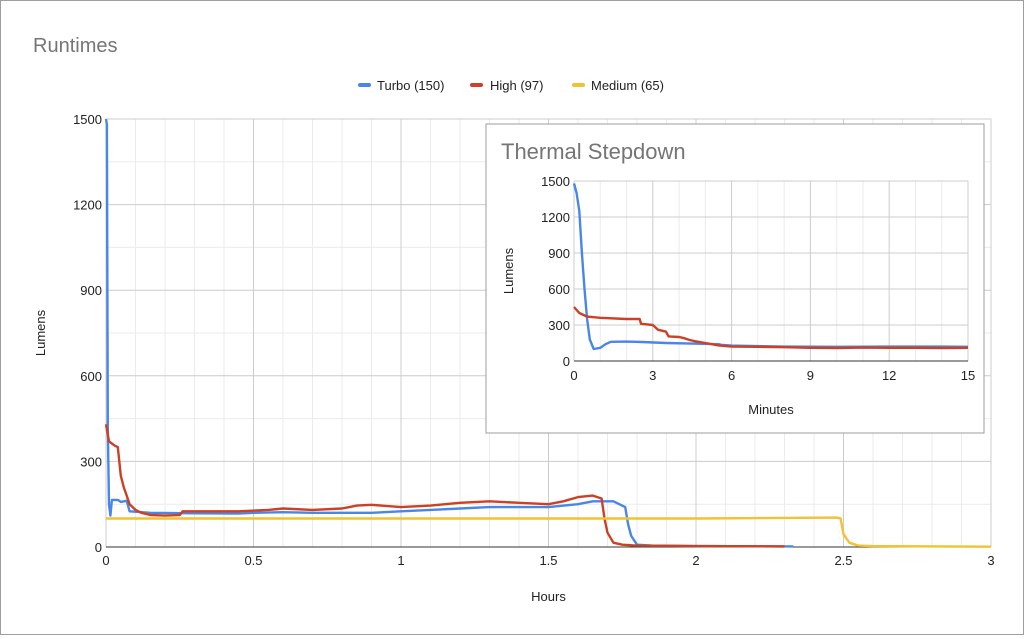  What do you see at coordinates (695, 560) in the screenshot?
I see `x-tick-label: 2` at bounding box center [695, 560].